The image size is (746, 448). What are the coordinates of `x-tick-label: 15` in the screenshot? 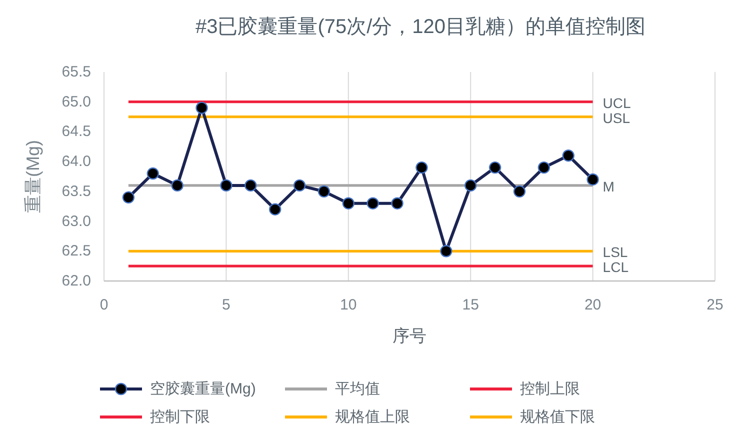 It's located at (470, 305).